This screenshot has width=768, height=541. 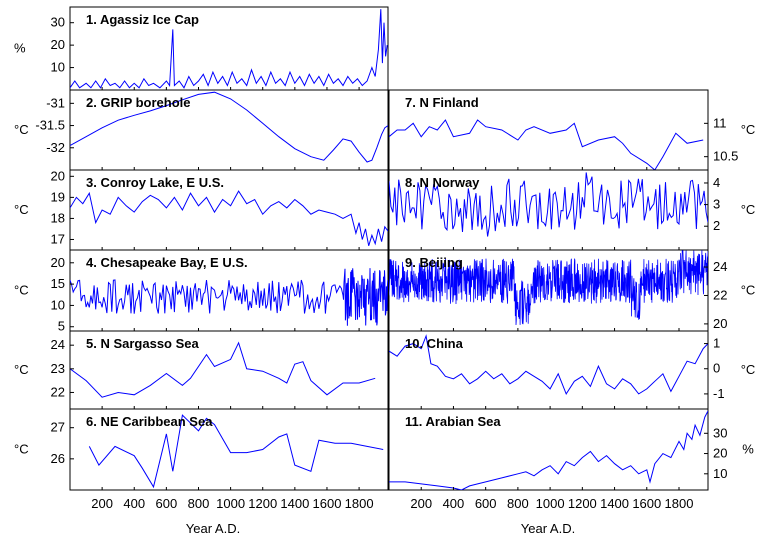 I want to click on panel-title: 3. Conroy Lake, E U.S., so click(x=155, y=182).